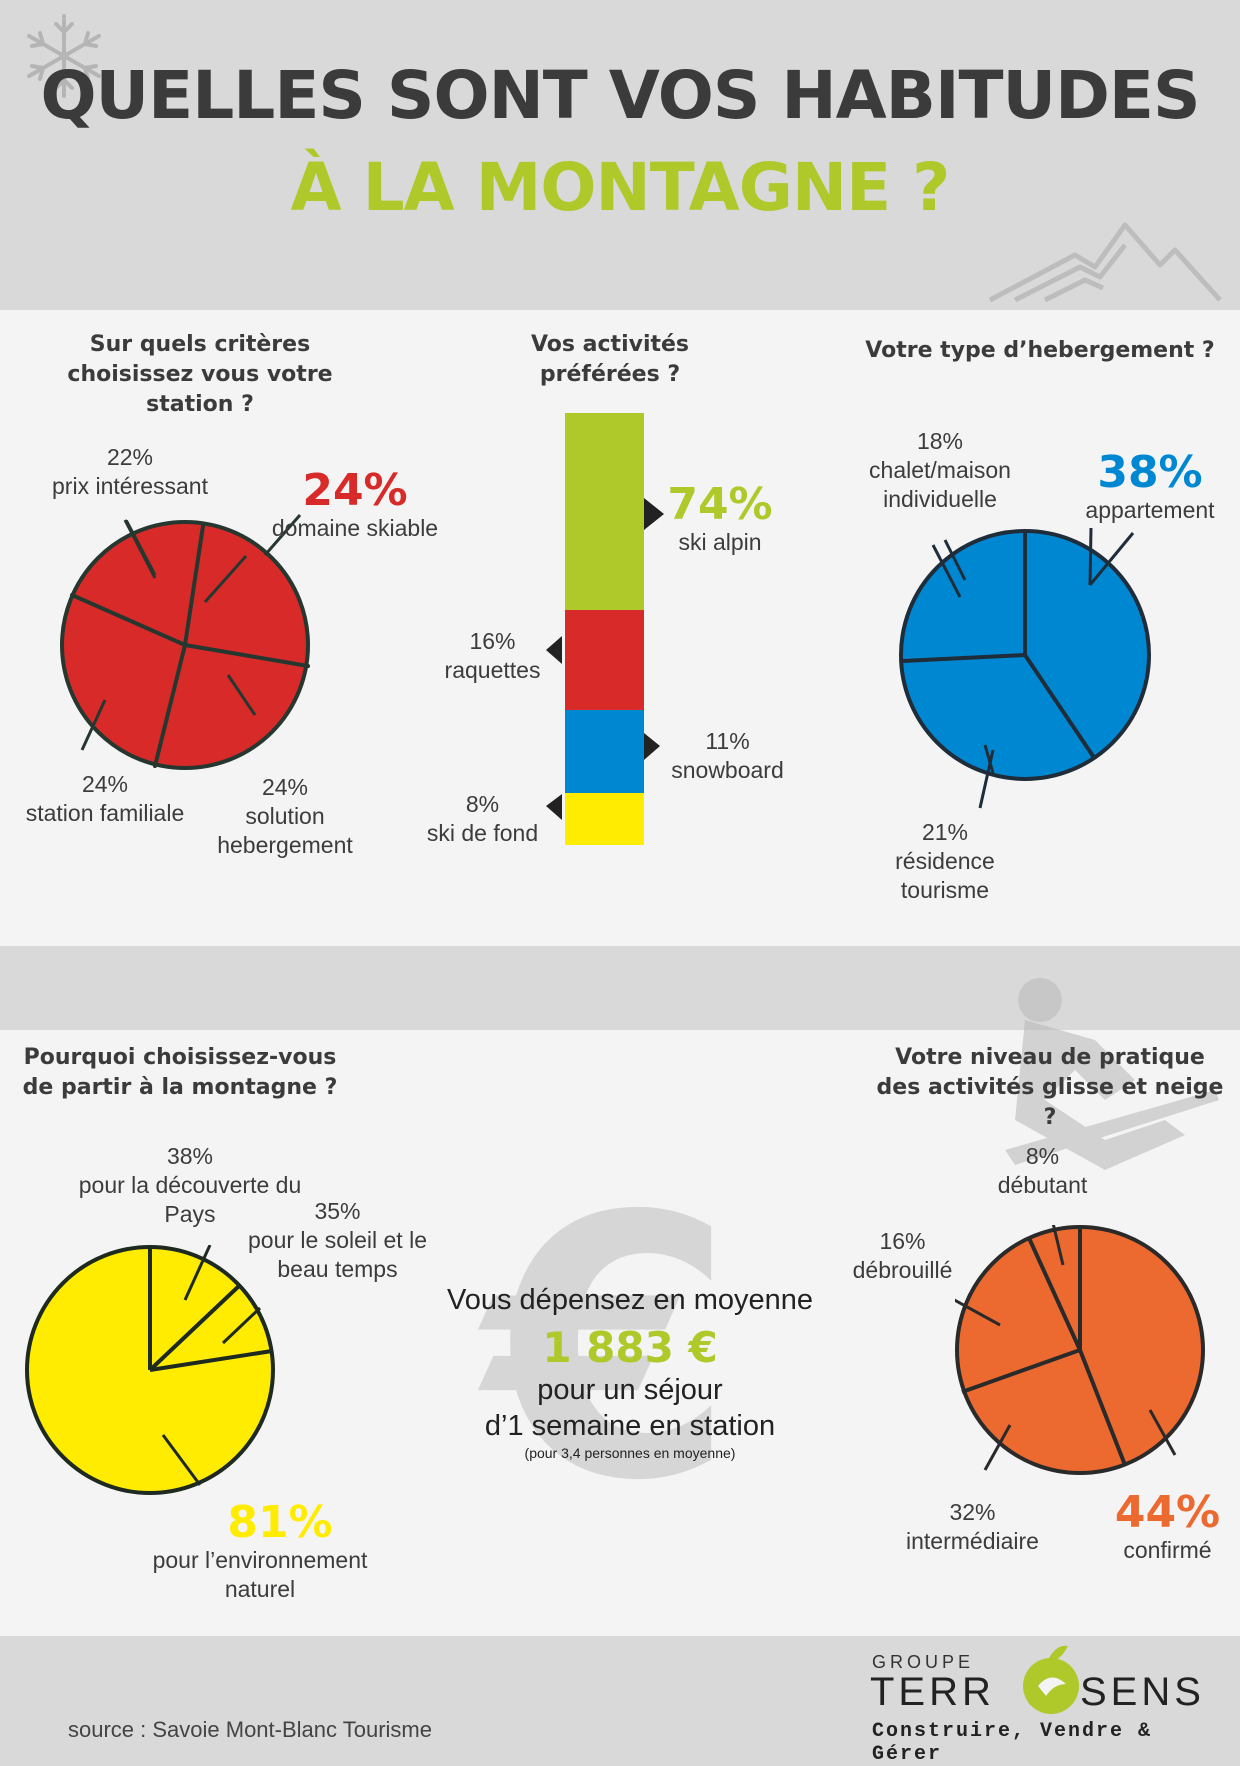 The image size is (1240, 1766). Describe the element at coordinates (720, 517) in the screenshot. I see `activity-label-ski-alpin: 74% ski alpin` at that location.